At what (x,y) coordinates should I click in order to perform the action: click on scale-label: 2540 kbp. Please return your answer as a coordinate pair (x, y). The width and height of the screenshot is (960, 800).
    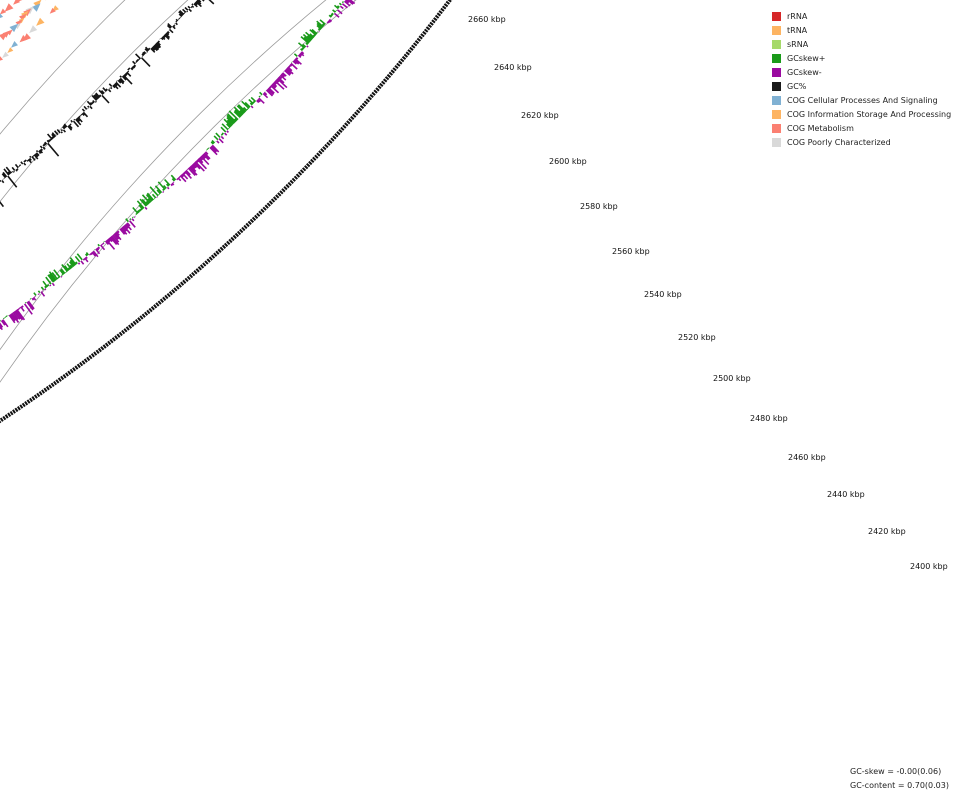
    Looking at the image, I should click on (663, 294).